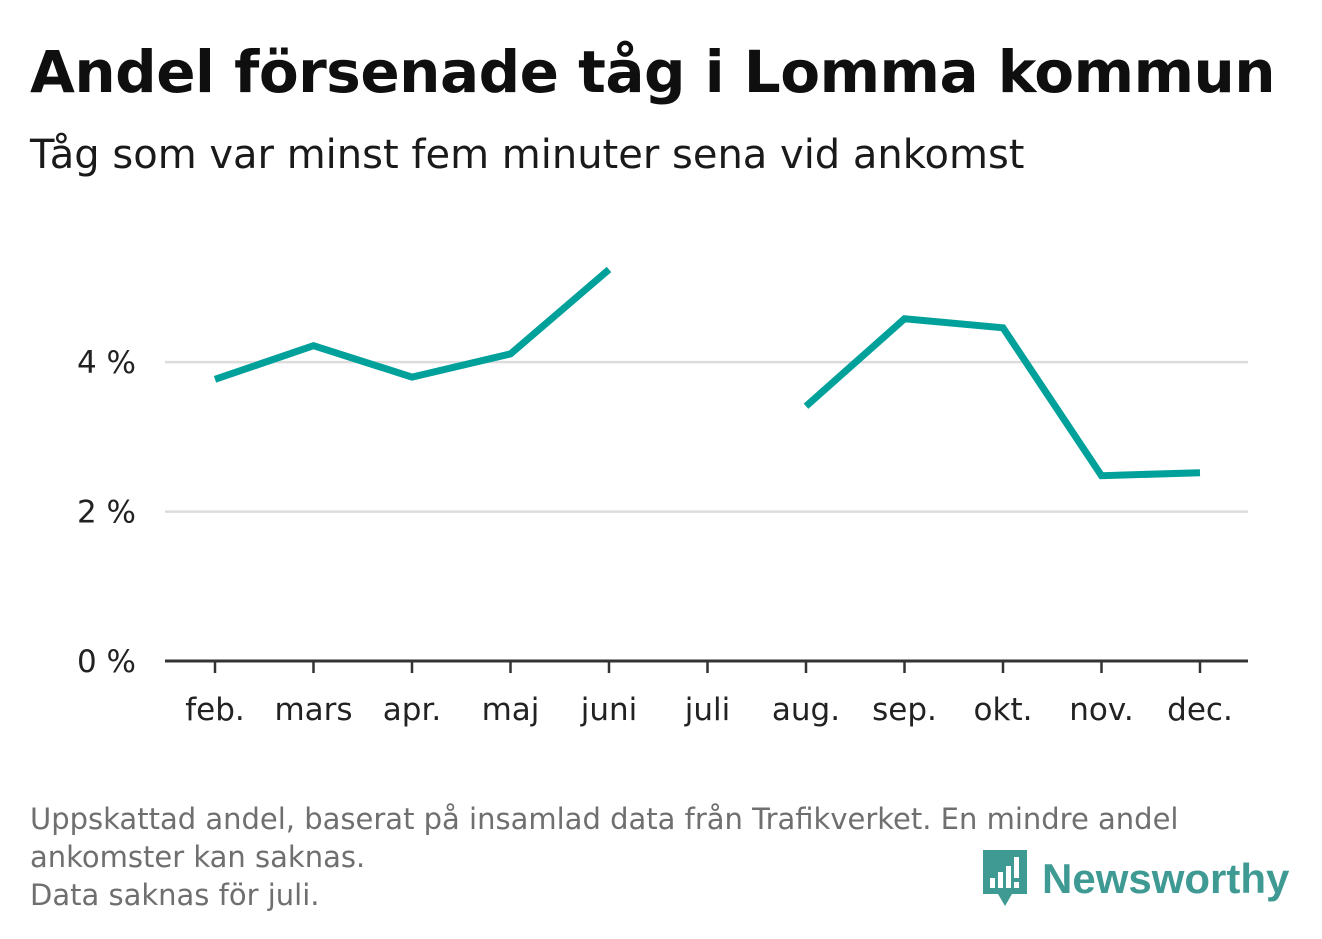 This screenshot has height=939, width=1322. Describe the element at coordinates (706, 436) in the screenshot. I see `gridlines` at that location.